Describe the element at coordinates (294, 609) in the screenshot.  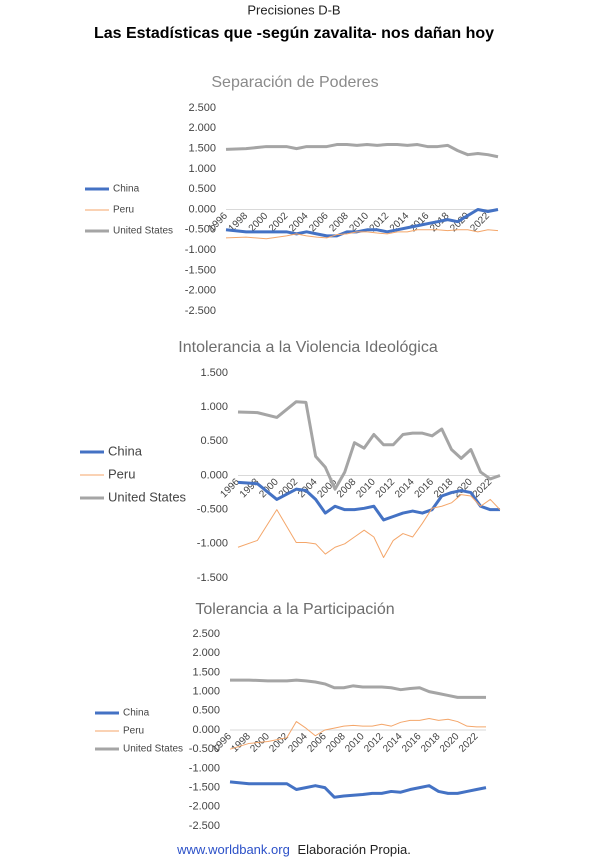
I see `chart-title: Tolerancia a la Participación` at that location.